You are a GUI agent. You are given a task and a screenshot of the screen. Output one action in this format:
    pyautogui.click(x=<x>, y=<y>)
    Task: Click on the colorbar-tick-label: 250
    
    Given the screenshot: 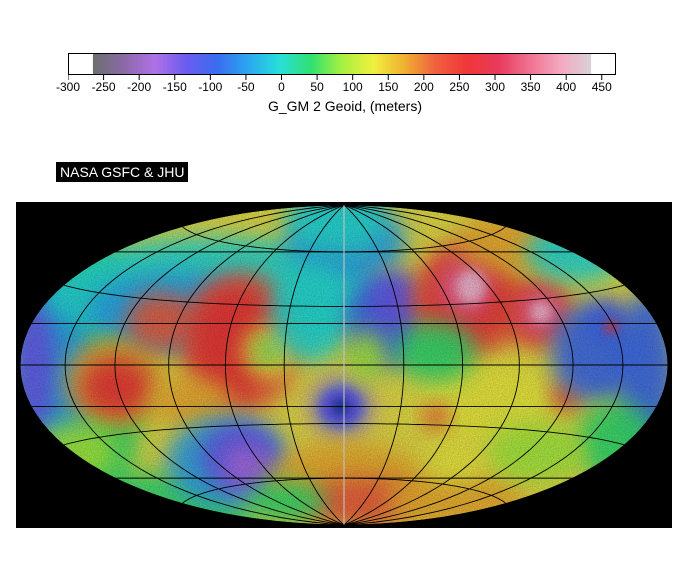 What is the action you would take?
    pyautogui.click(x=459, y=87)
    